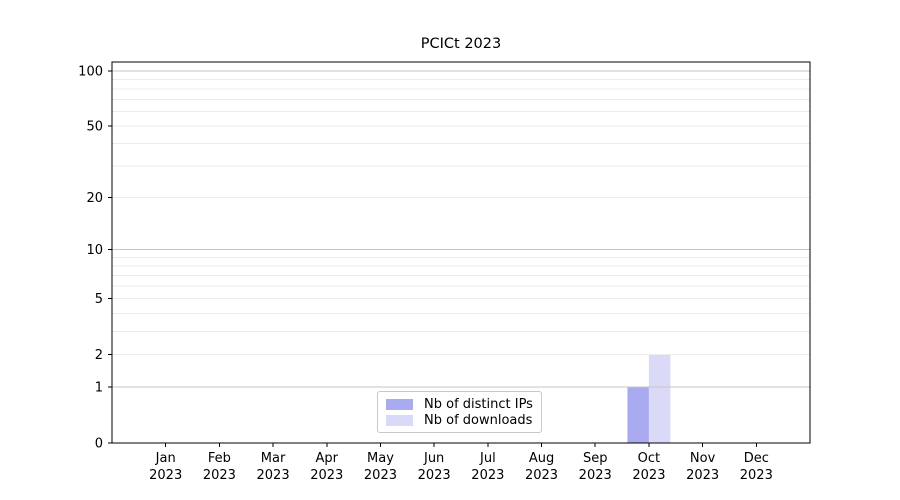 This screenshot has height=500, width=900. I want to click on legend-swatch-distinct-ips, so click(399, 404).